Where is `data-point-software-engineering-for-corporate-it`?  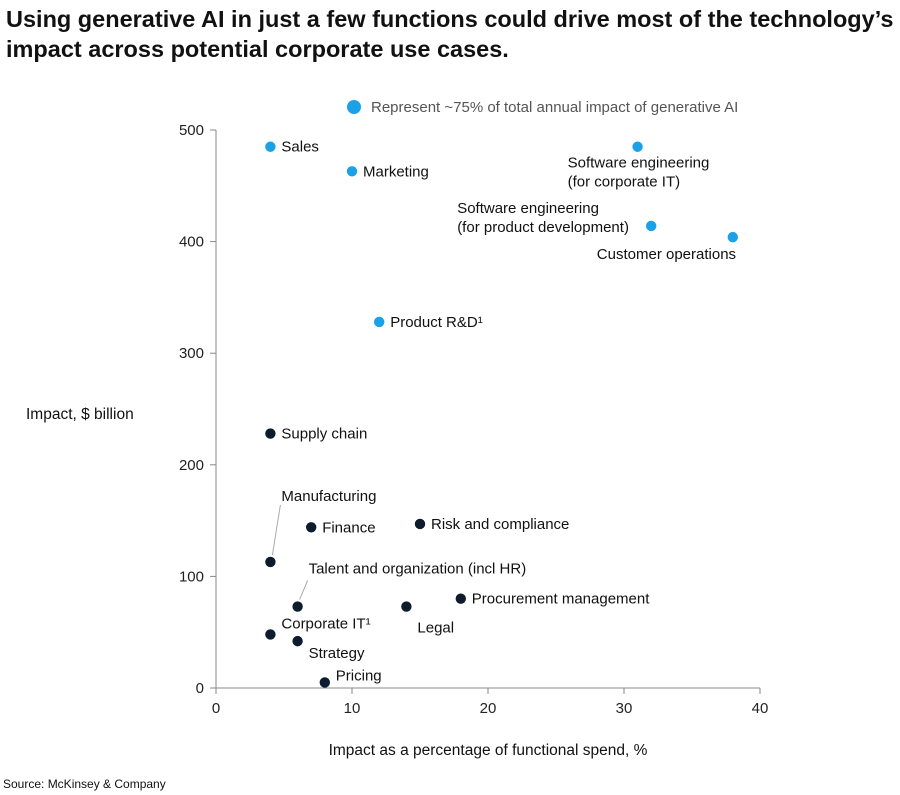
data-point-software-engineering-for-corporate-it is located at coordinates (637, 146).